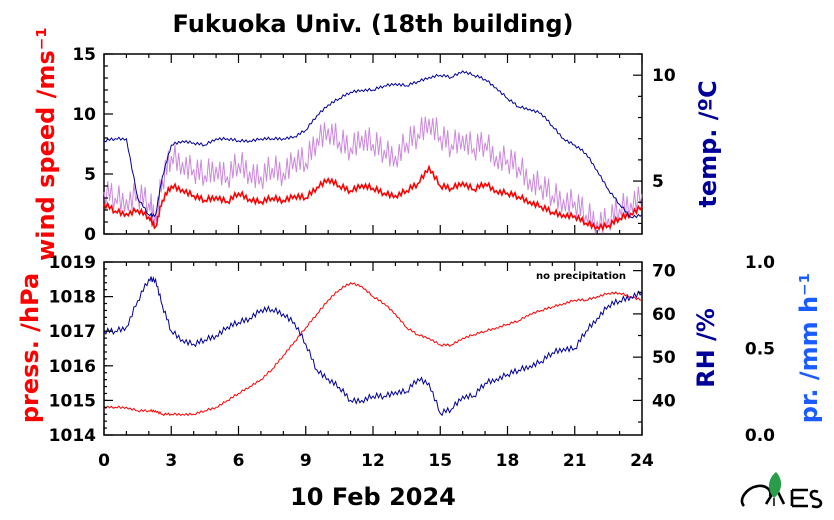  What do you see at coordinates (72, 367) in the screenshot?
I see `pressure-tick-label: 1016` at bounding box center [72, 367].